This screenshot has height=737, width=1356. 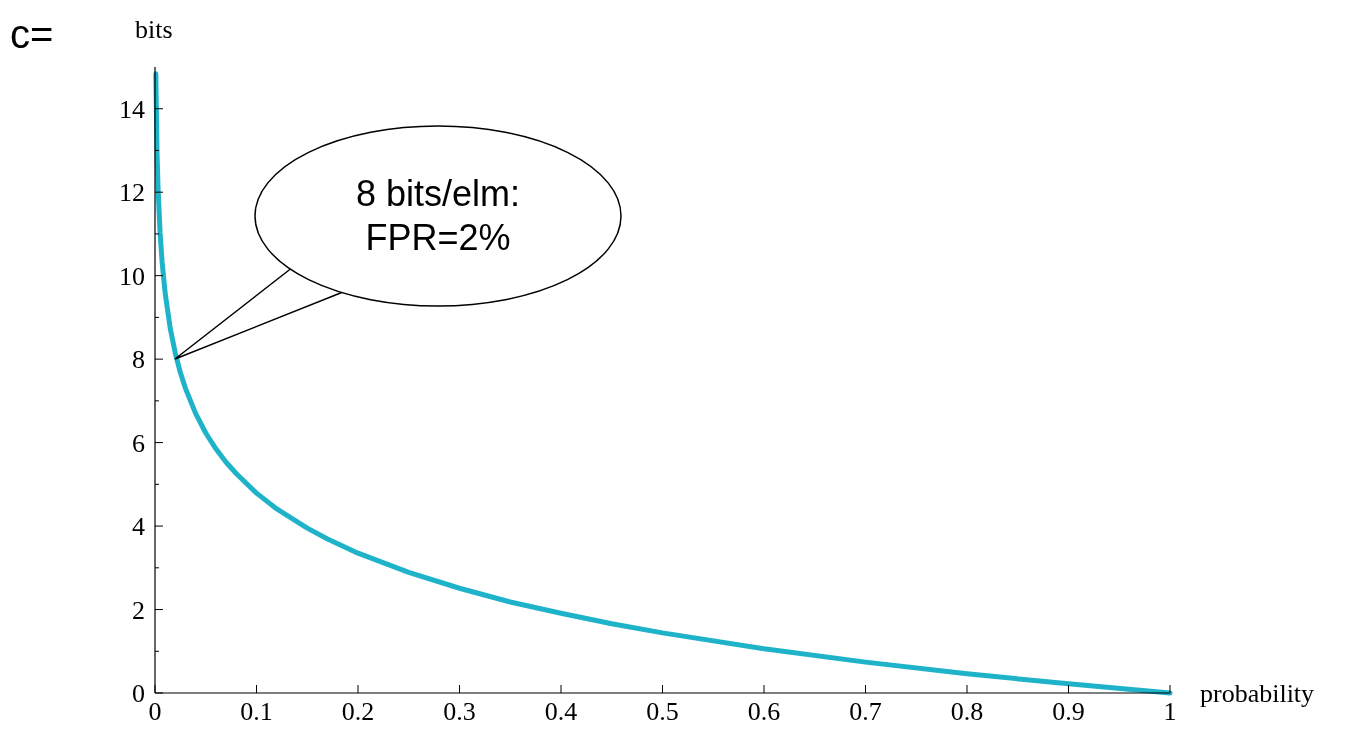 What do you see at coordinates (138, 693) in the screenshot?
I see `y-tick-label: 0` at bounding box center [138, 693].